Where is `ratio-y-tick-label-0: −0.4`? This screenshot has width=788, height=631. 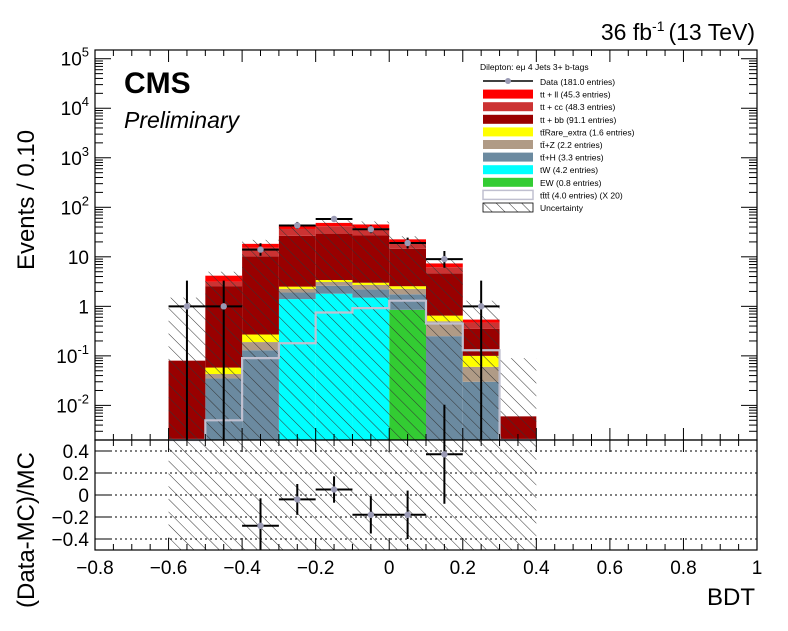
ratio-y-tick-label-0: −0.4 is located at coordinates (70, 540).